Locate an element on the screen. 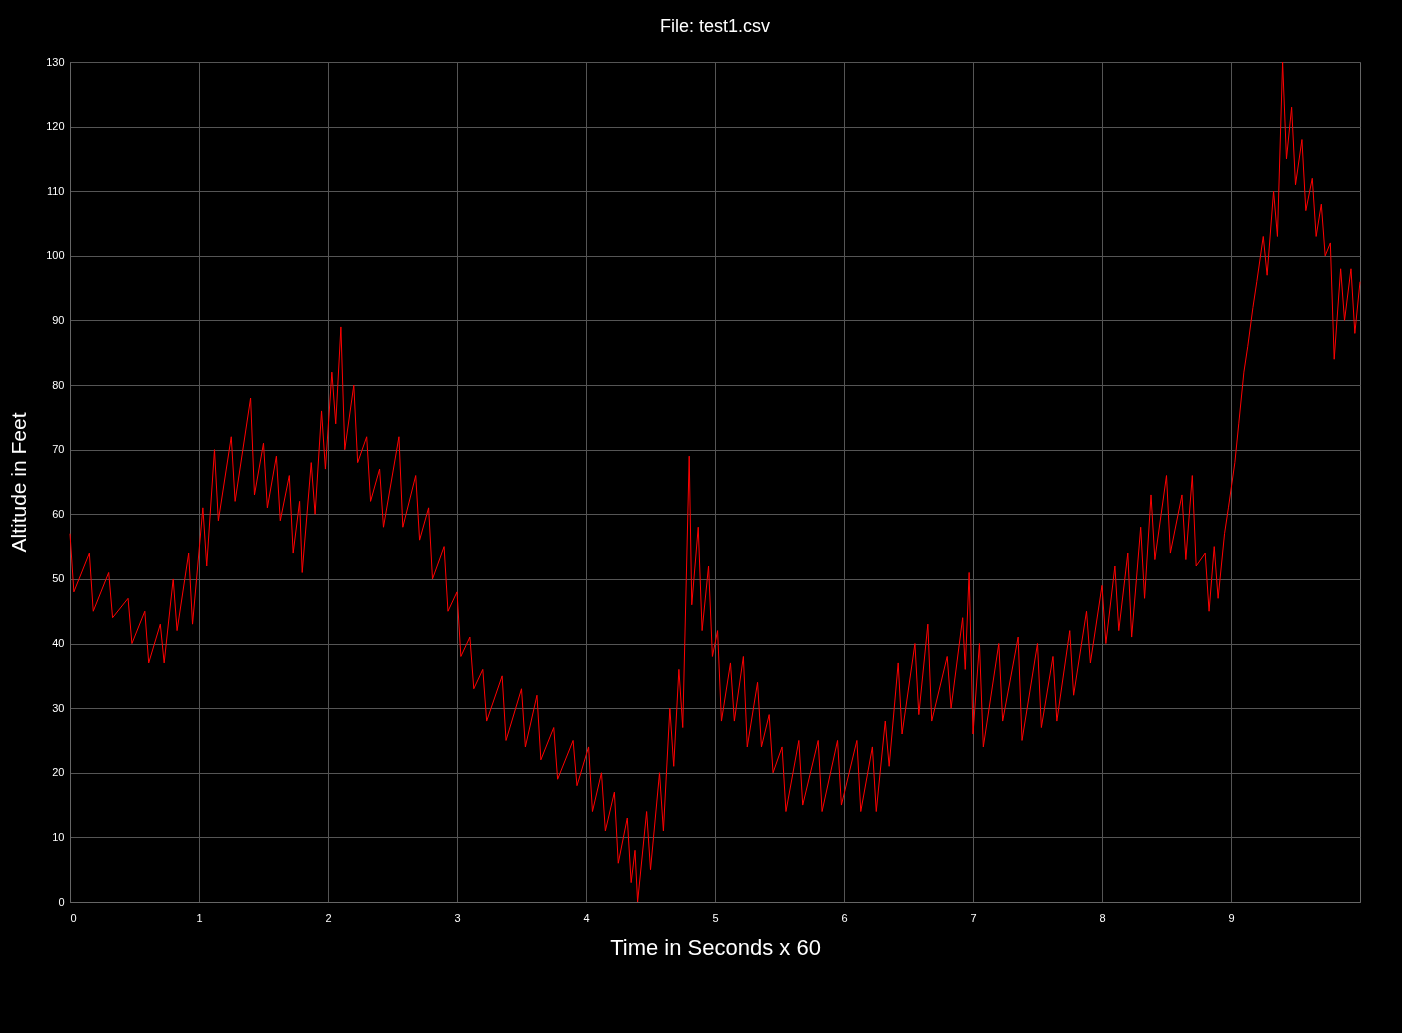 The height and width of the screenshot is (1033, 1402). y-tick-label: 50 is located at coordinates (58, 578).